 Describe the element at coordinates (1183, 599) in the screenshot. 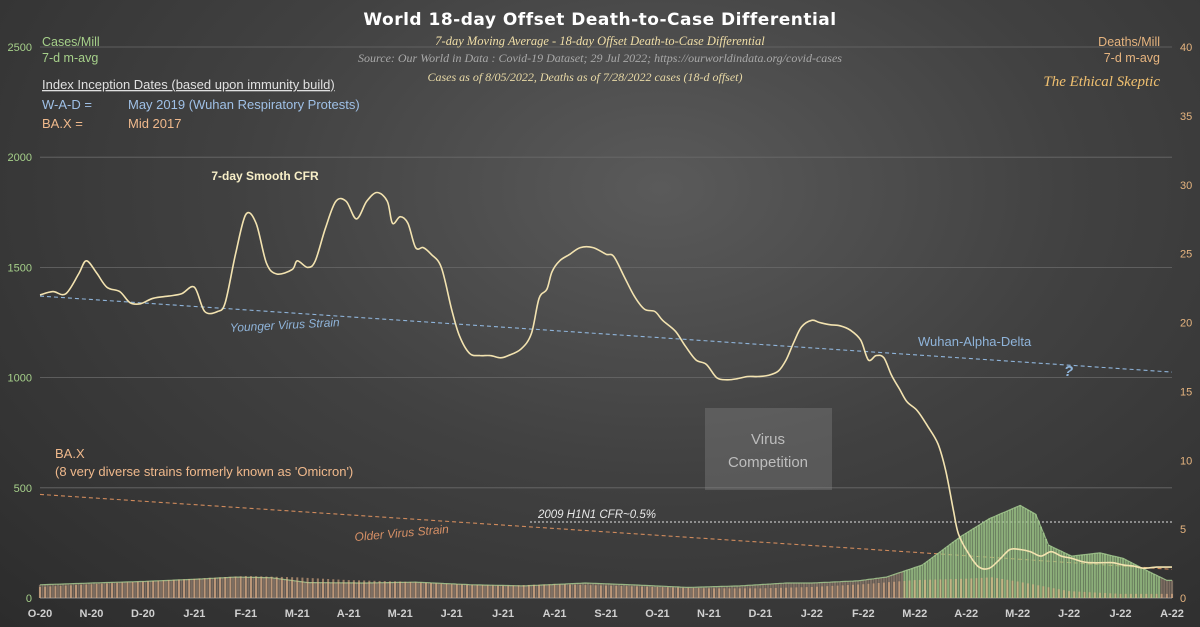

I see `right-tick-label: 0` at that location.